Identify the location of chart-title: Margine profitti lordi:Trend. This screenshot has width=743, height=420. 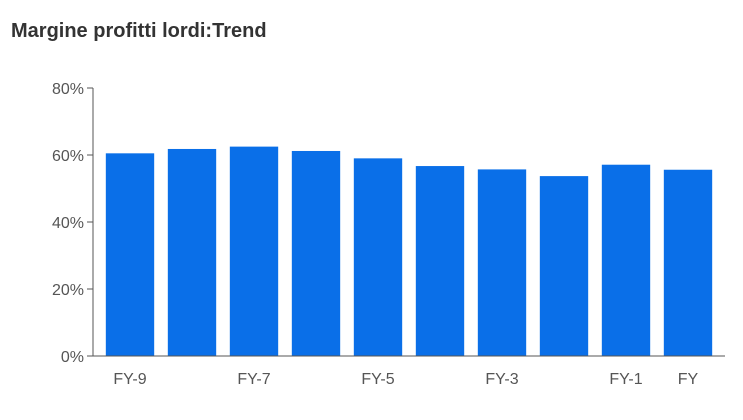
(139, 31).